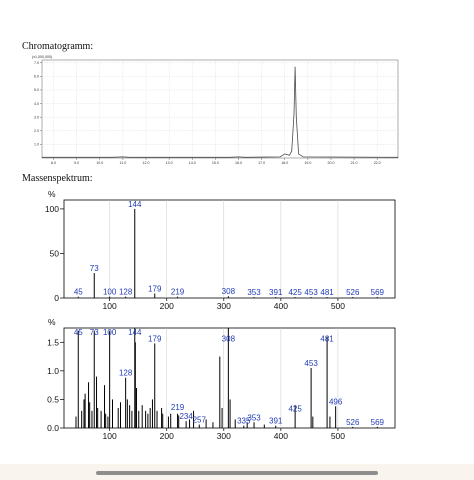  Describe the element at coordinates (254, 417) in the screenshot. I see `ms-zoom-peak-label: 353` at that location.